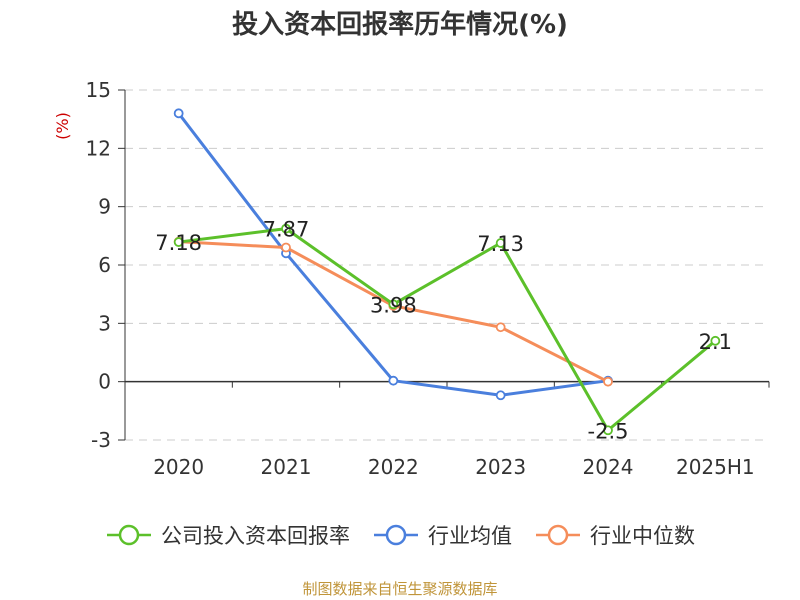 Image resolution: width=800 pixels, height=600 pixels. Describe the element at coordinates (104, 382) in the screenshot. I see `y-tick-label: 0` at that location.